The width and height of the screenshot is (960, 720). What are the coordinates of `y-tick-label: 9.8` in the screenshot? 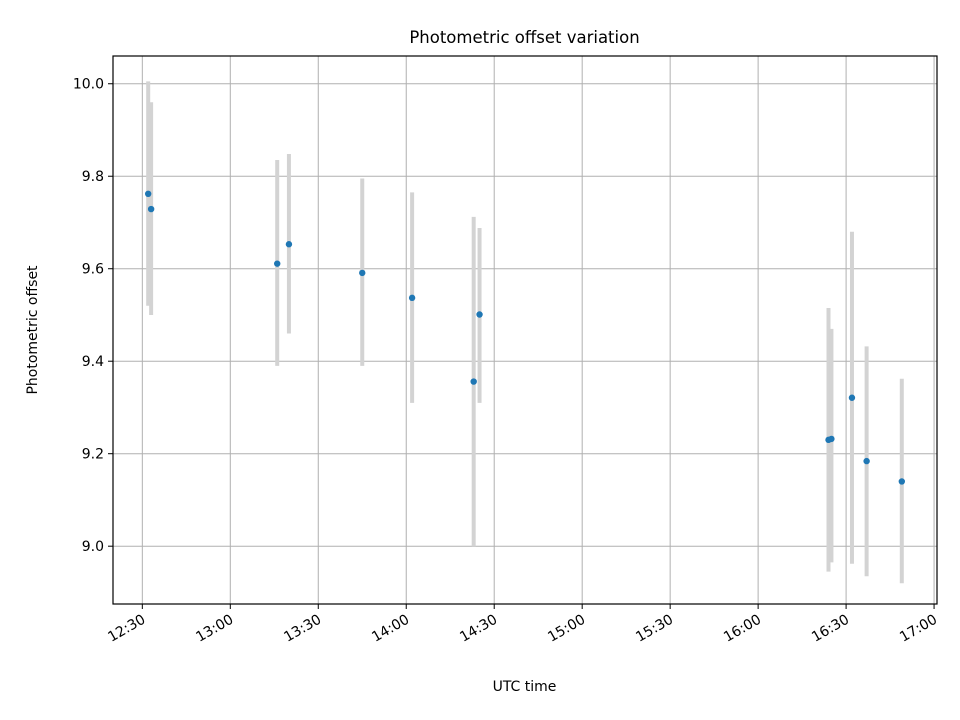 It's located at (93, 177).